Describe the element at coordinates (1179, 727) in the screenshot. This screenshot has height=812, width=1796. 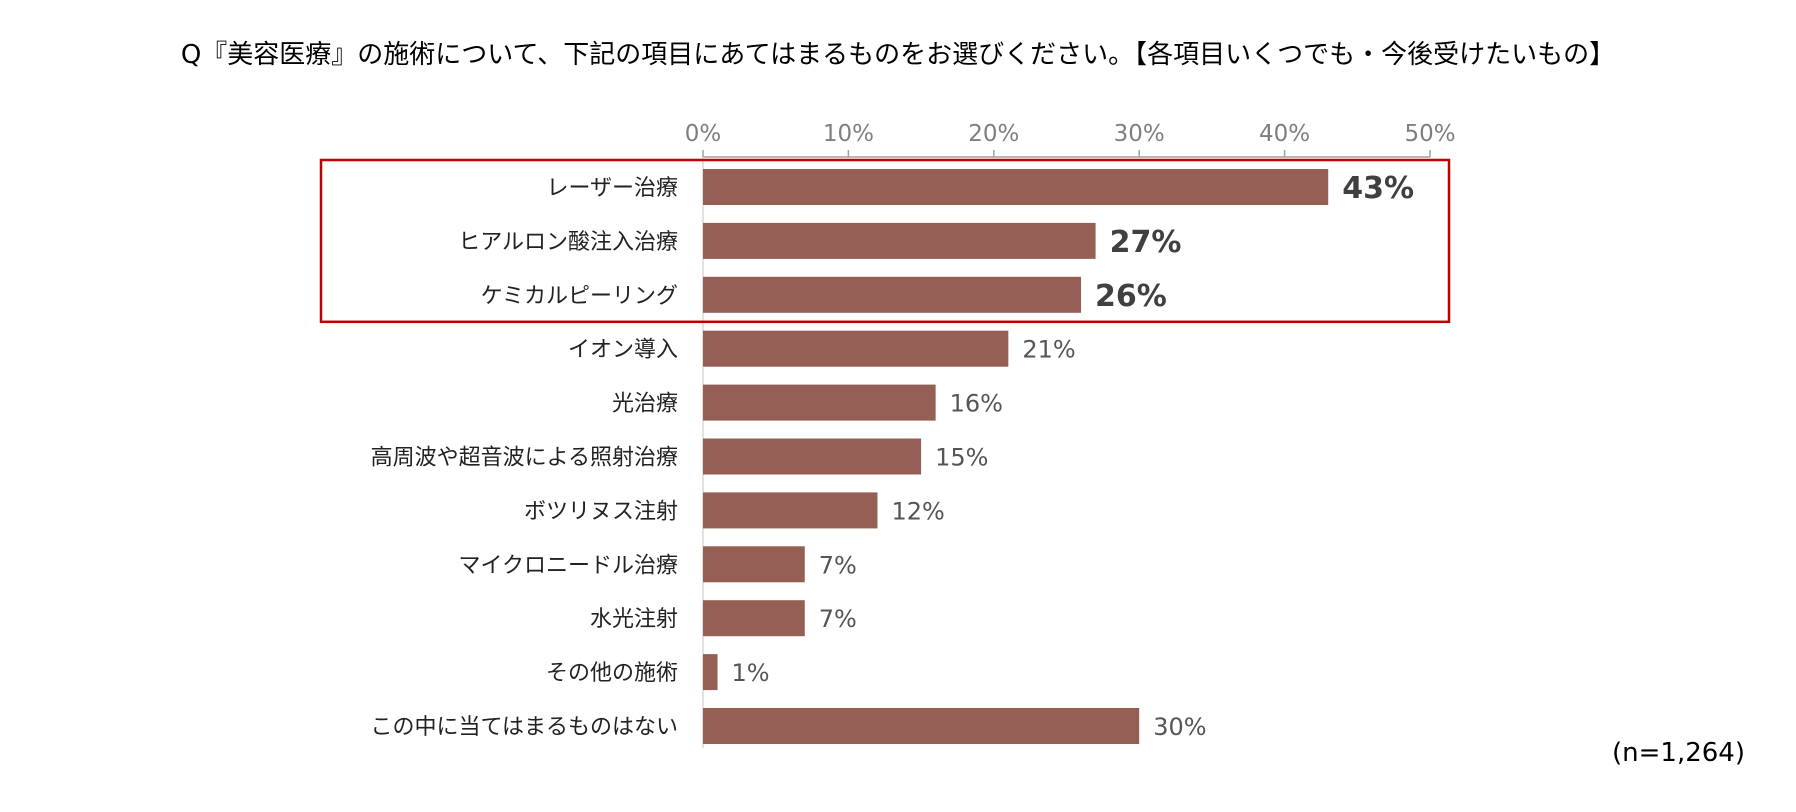
I see `data-label: 30%` at that location.